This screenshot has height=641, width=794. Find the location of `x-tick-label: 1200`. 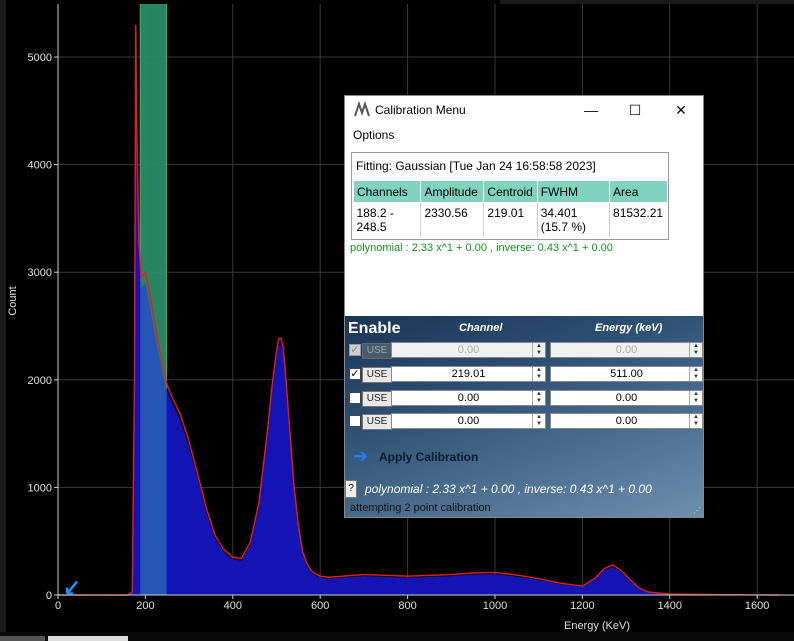

x-tick-label: 1200 is located at coordinates (582, 606).